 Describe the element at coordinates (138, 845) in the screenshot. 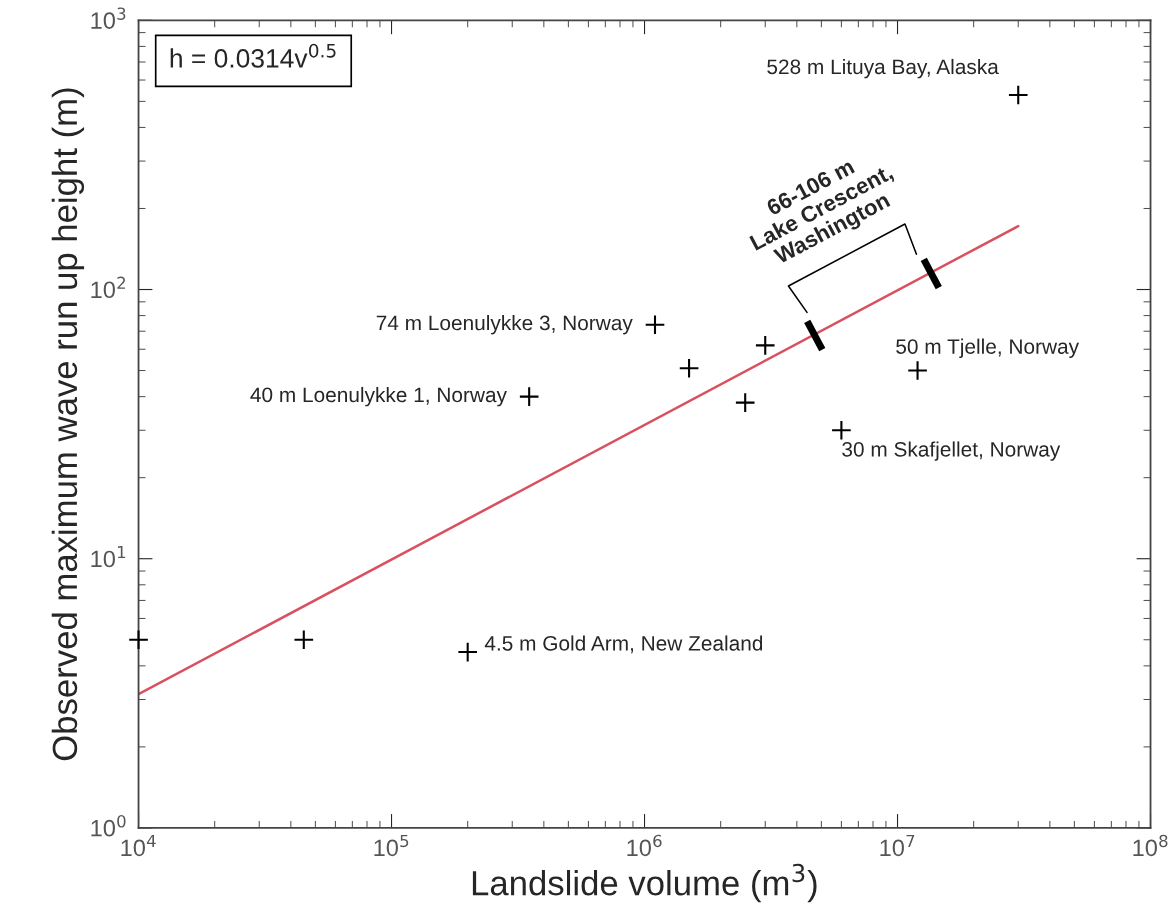

I see `x-tick-label: 10$^{4}$` at that location.